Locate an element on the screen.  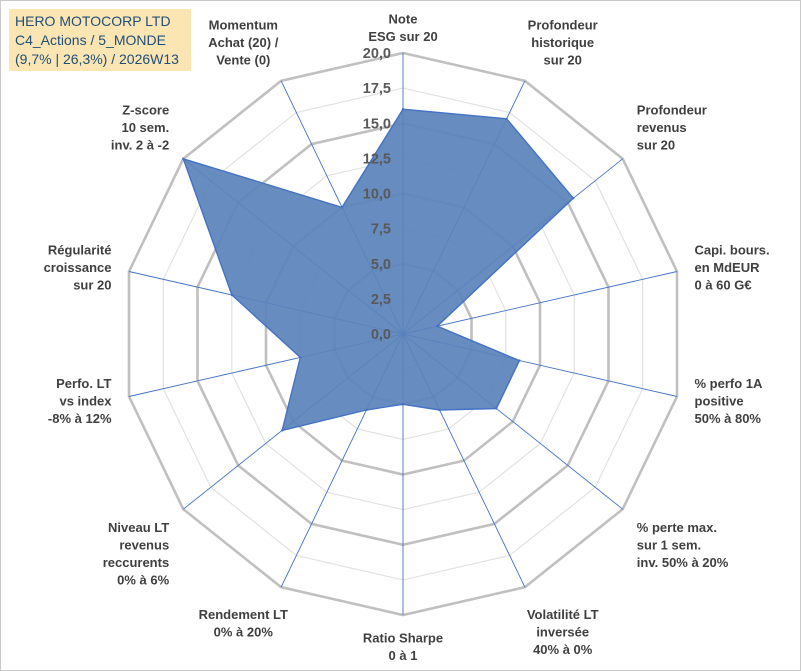
axis-label-line: positive is located at coordinates (719, 400).